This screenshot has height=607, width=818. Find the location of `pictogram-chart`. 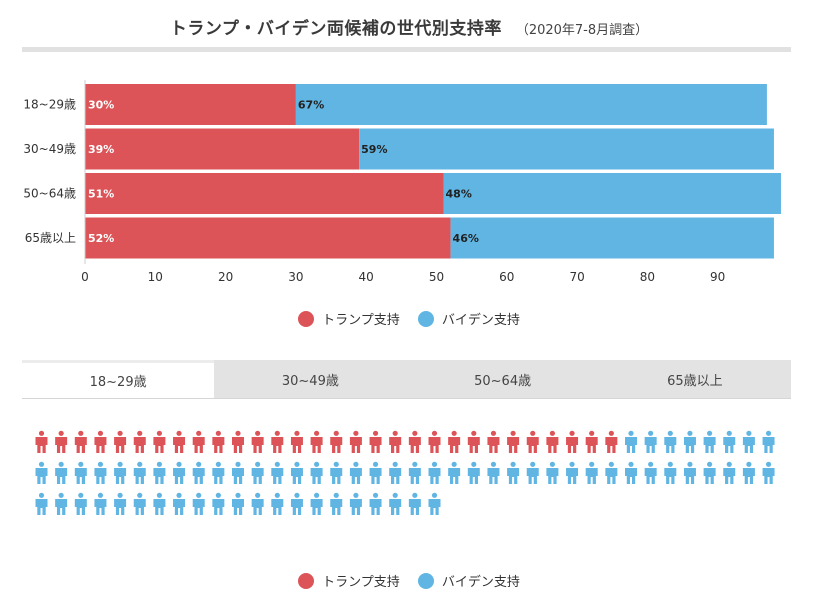

pictogram-chart is located at coordinates (405, 472).